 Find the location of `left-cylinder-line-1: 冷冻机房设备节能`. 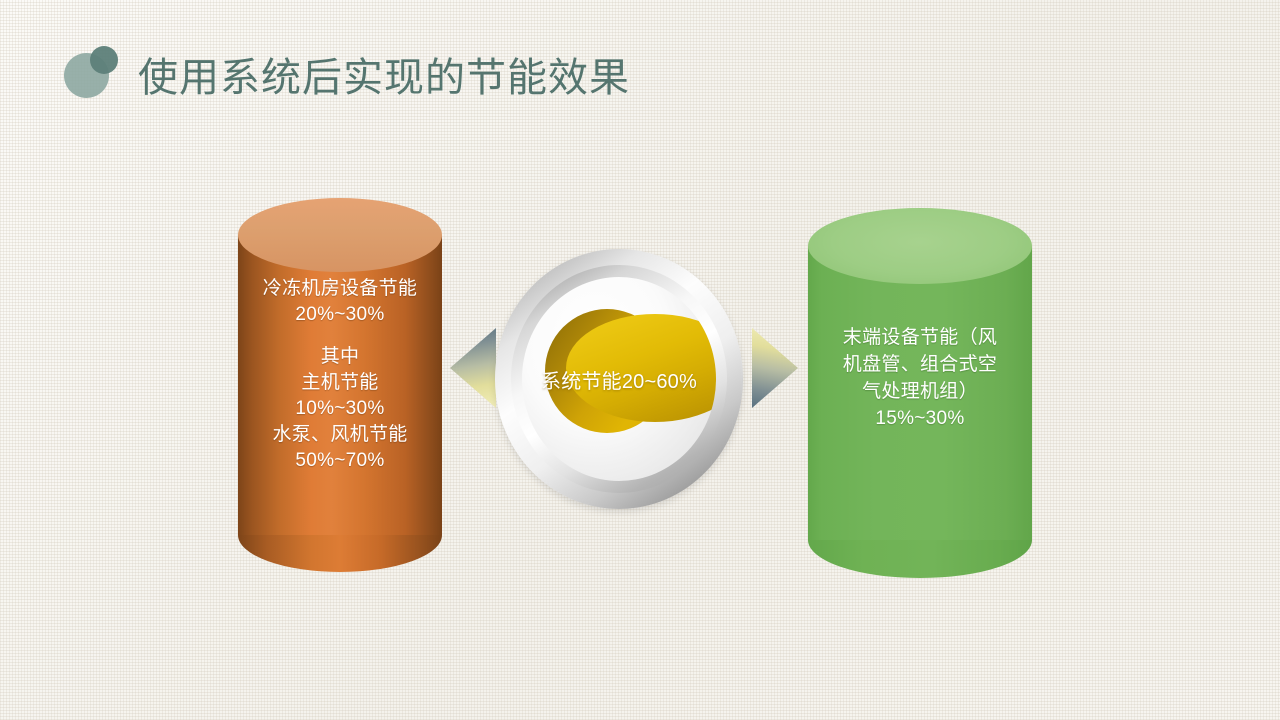

left-cylinder-line-1: 冷冻机房设备节能 is located at coordinates (340, 288).